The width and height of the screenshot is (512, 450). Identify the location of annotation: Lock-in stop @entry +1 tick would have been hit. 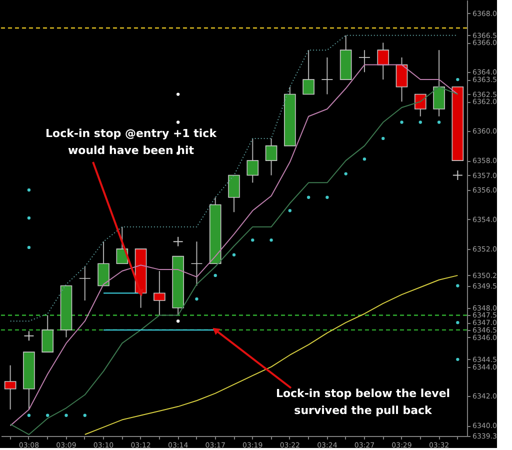
(131, 142).